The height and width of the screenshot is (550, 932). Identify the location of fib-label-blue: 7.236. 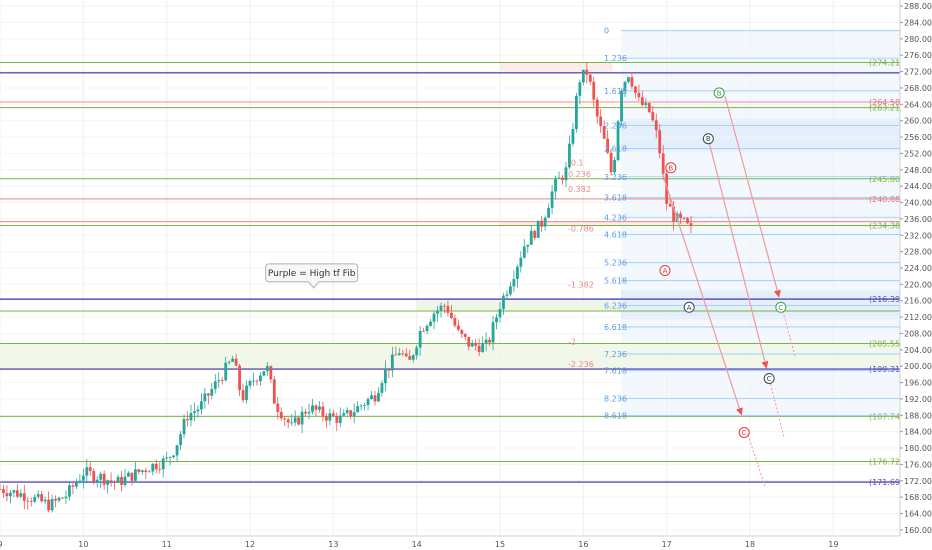
(615, 354).